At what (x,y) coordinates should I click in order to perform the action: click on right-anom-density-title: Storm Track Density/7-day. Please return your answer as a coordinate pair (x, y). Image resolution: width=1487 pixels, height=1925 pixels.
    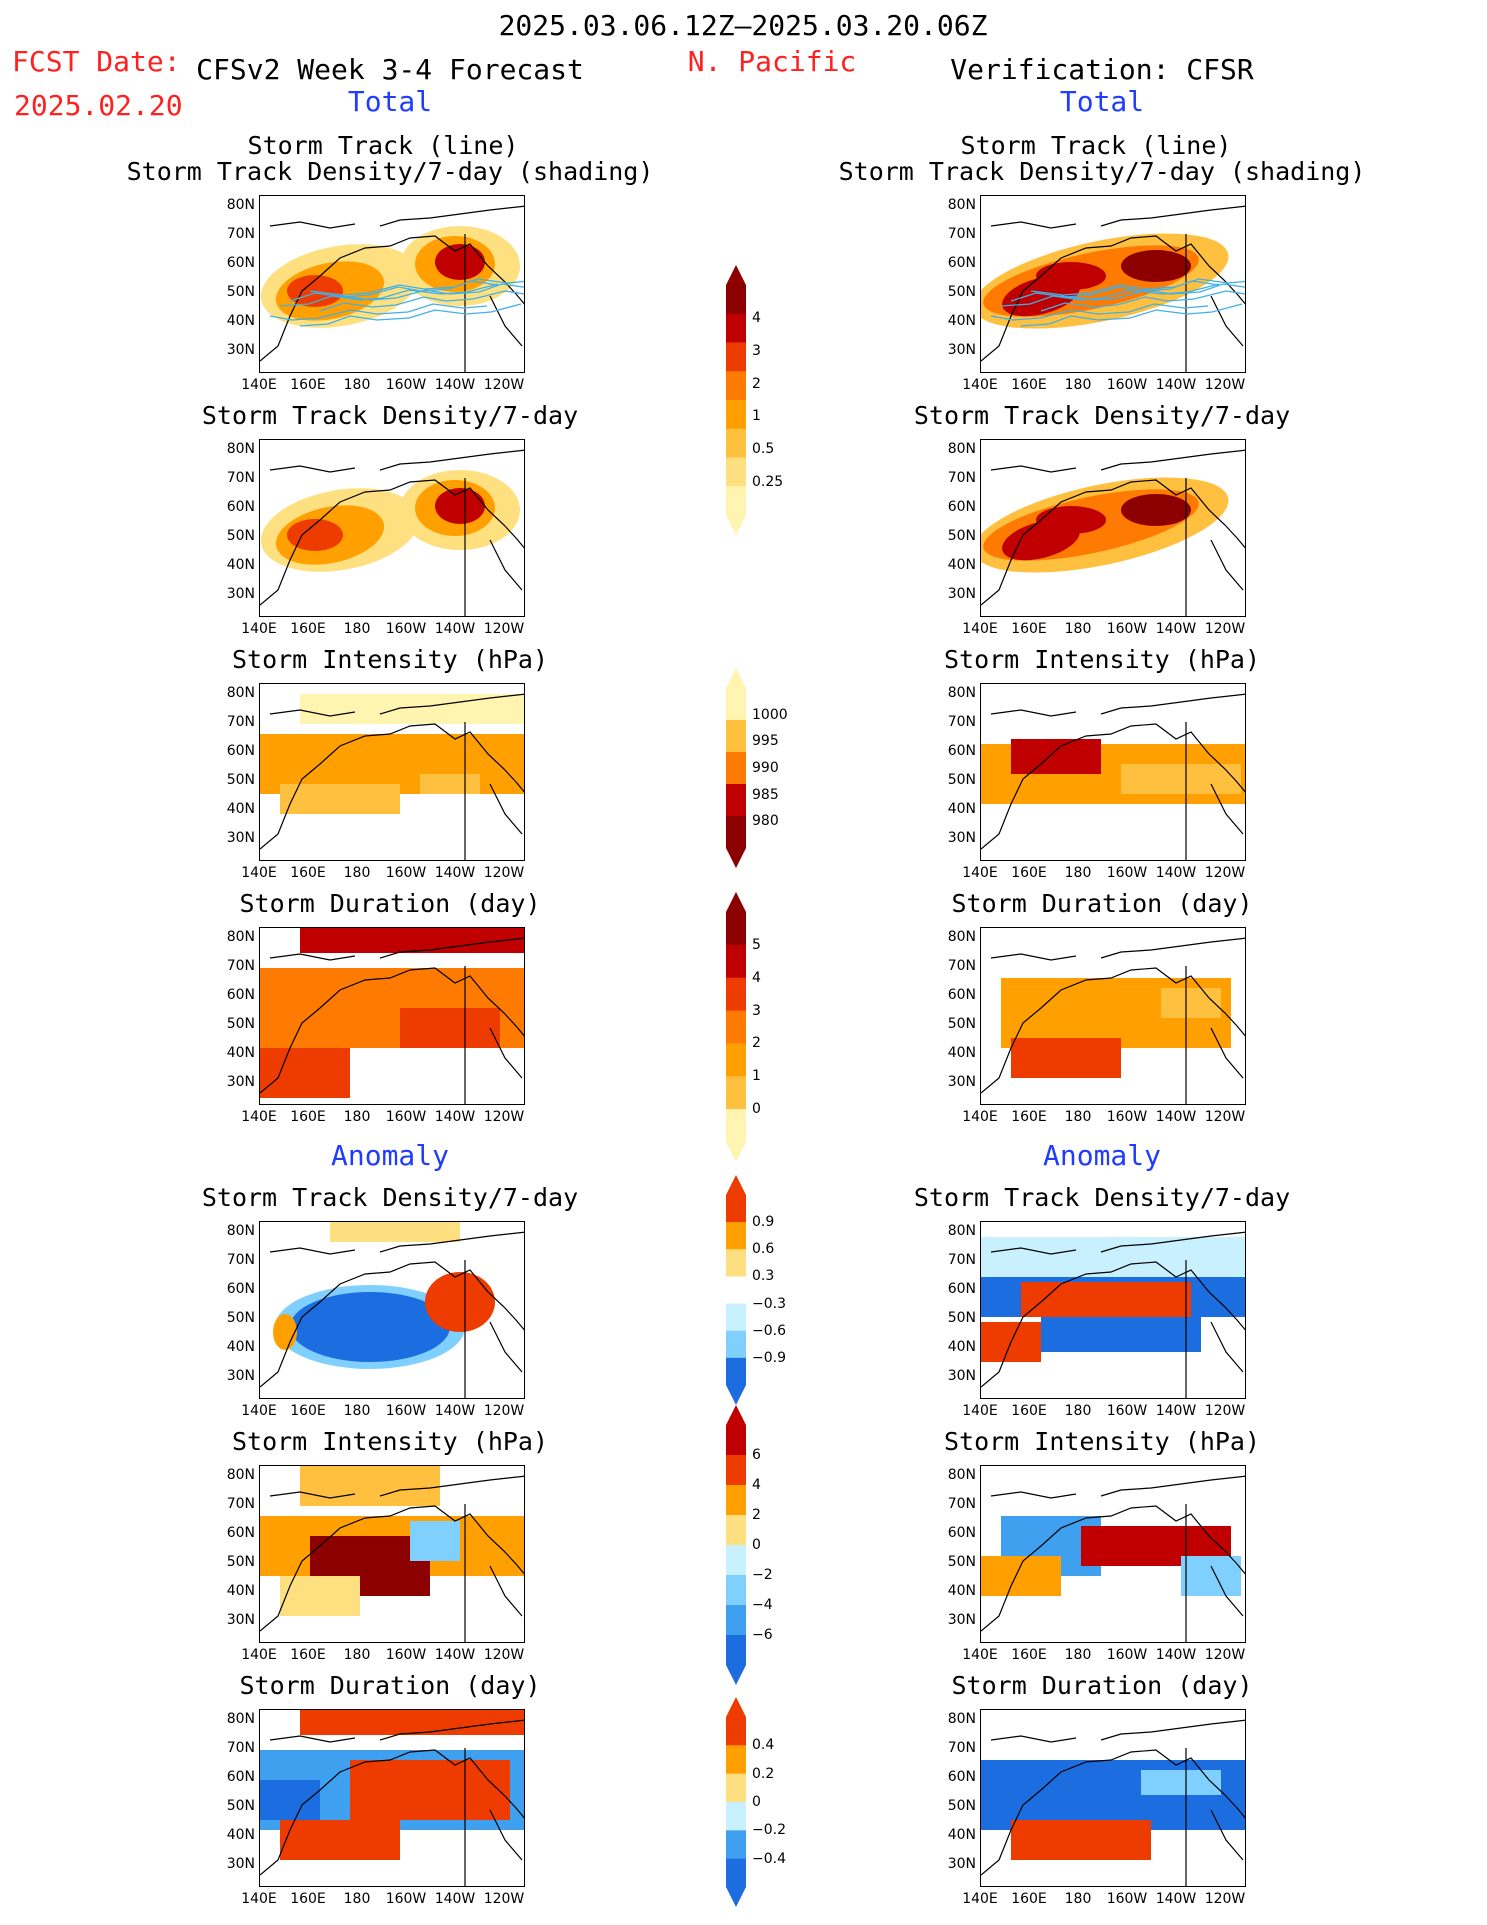
    Looking at the image, I should click on (1102, 1197).